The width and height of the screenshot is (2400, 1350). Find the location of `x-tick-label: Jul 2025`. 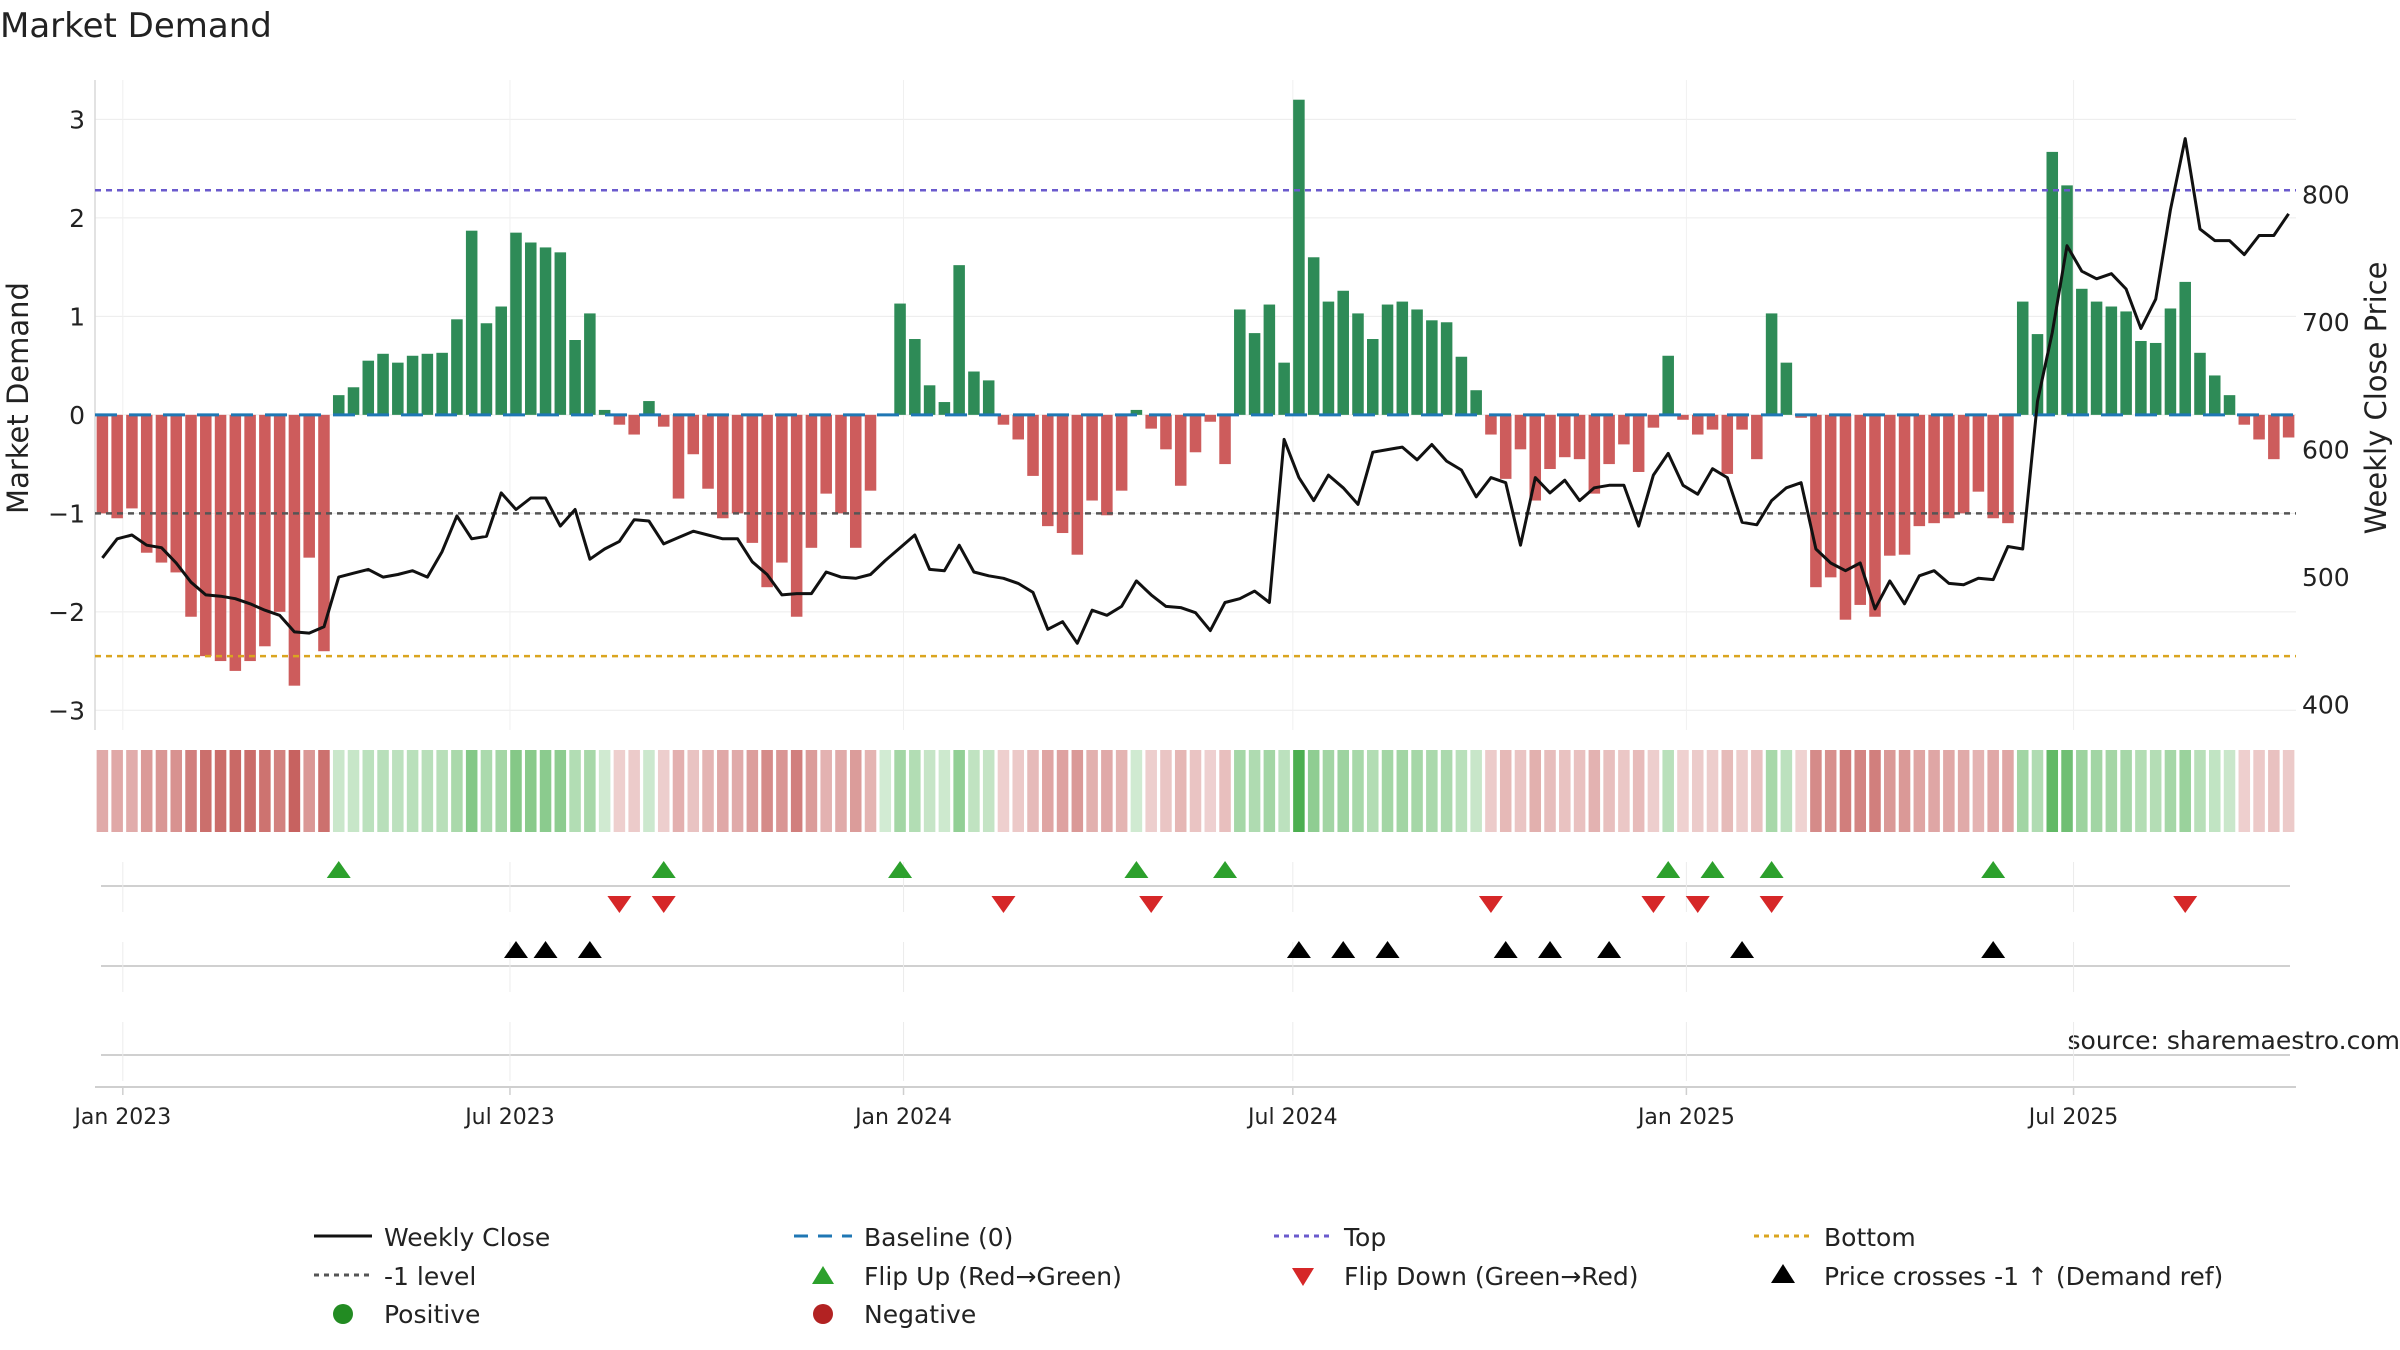

x-tick-label: Jul 2025 is located at coordinates (2073, 1117).